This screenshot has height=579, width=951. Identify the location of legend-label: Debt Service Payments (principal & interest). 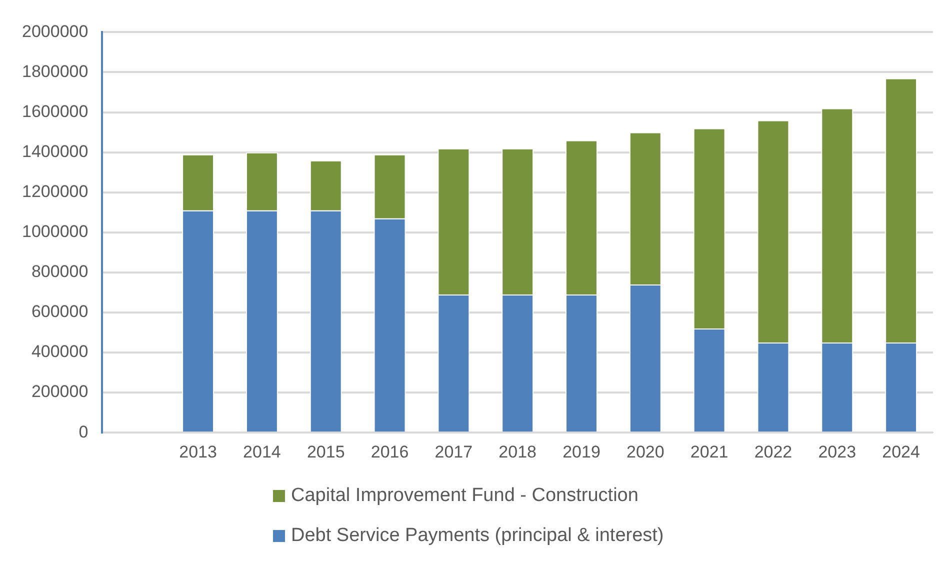
(477, 536).